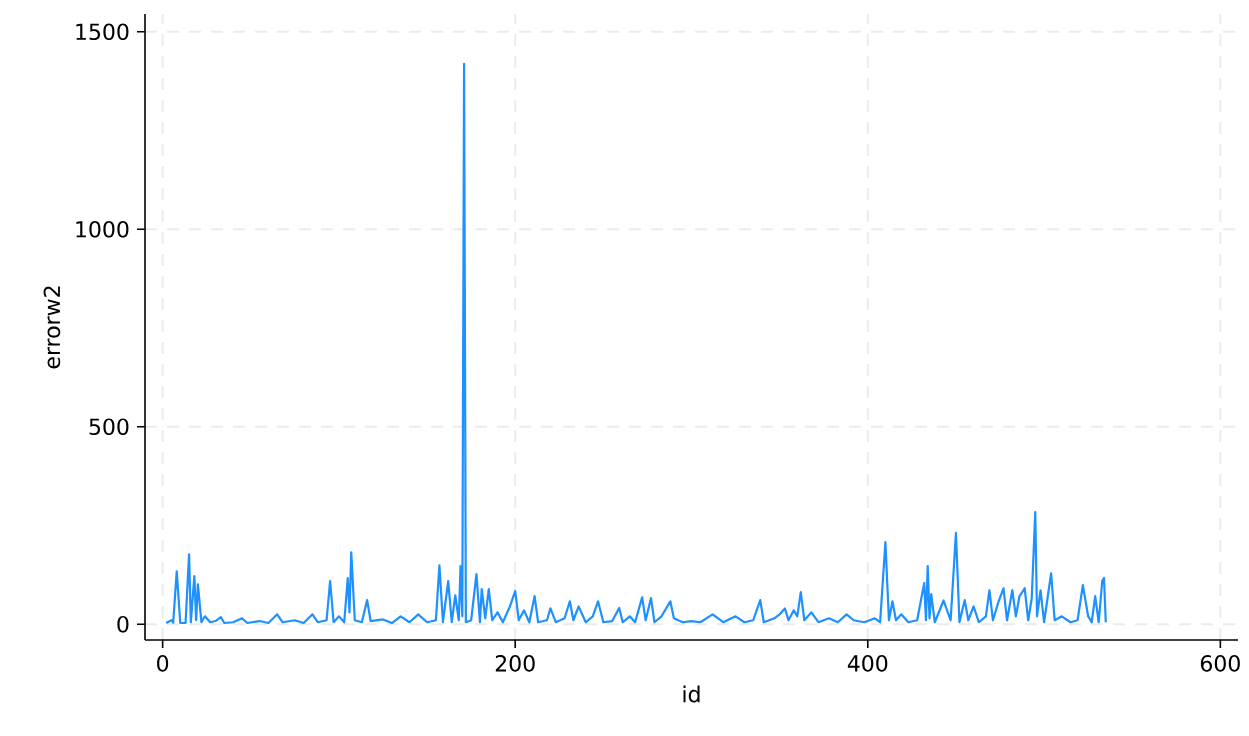 Image resolution: width=1249 pixels, height=736 pixels. I want to click on x-tick-label: 600, so click(1220, 663).